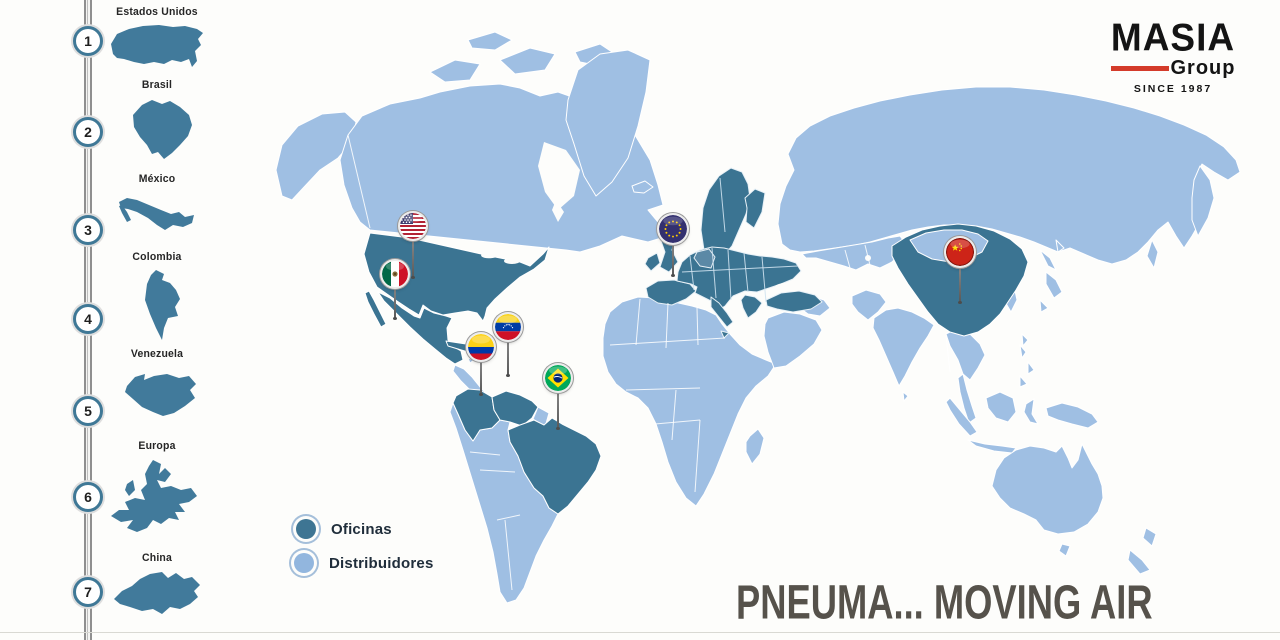 The width and height of the screenshot is (1280, 640). What do you see at coordinates (413, 226) in the screenshot?
I see `usa-flag-icon` at bounding box center [413, 226].